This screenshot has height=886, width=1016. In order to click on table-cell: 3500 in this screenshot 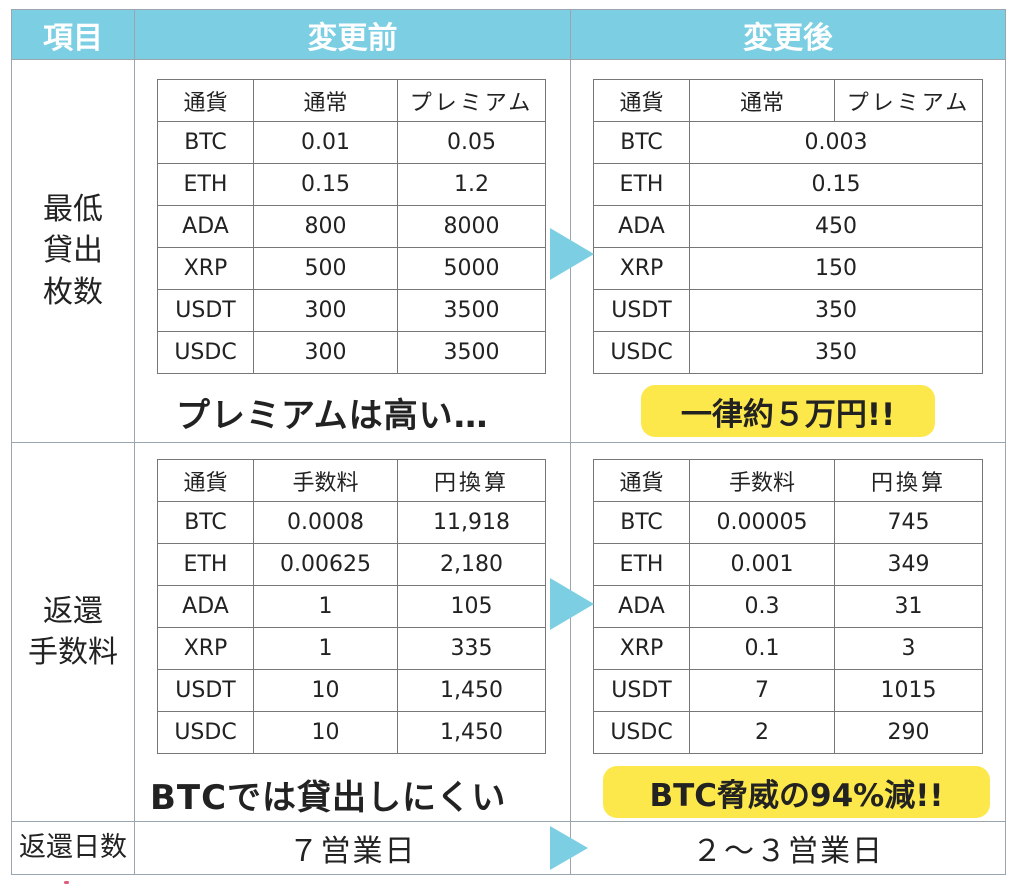, I will do `click(471, 310)`.